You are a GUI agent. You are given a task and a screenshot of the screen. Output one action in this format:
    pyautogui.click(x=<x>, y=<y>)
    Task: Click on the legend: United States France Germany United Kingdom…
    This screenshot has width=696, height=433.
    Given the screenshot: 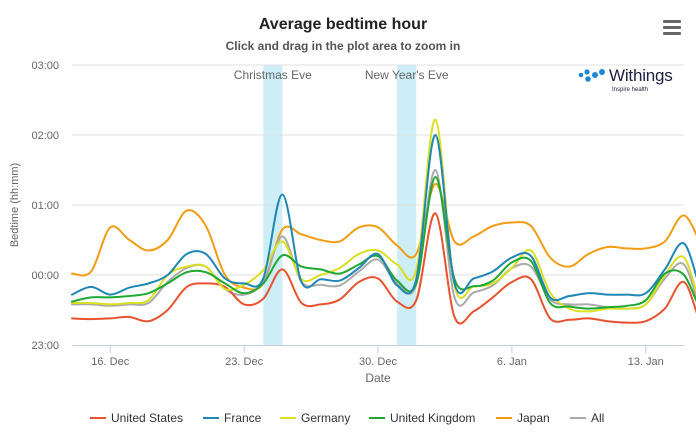 What is the action you would take?
    pyautogui.click(x=347, y=418)
    